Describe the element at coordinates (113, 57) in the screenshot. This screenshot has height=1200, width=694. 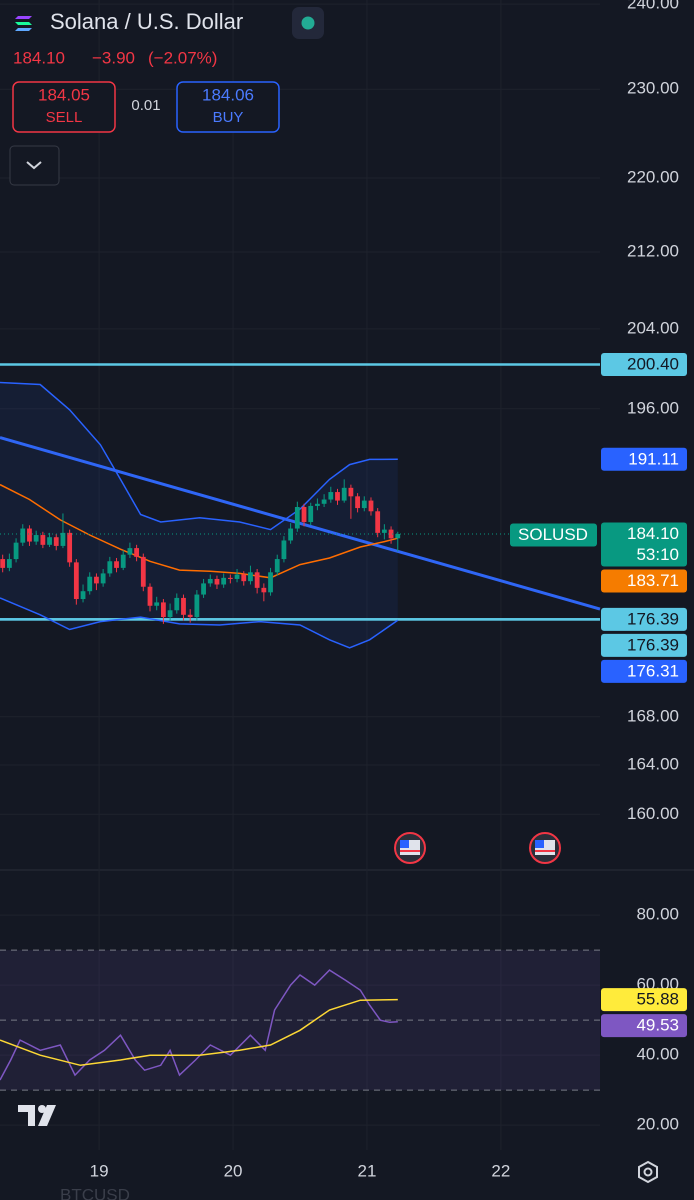
I see `price-change: −3.90` at that location.